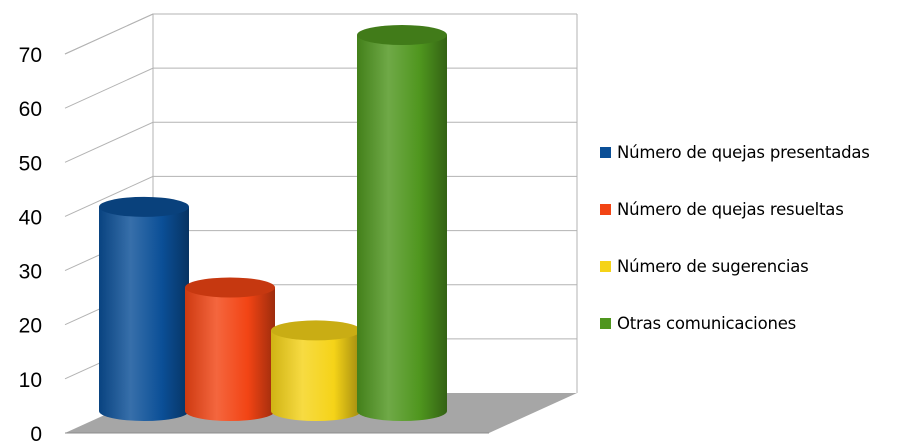  I want to click on legend-label: Otras comunicaciones, so click(707, 323).